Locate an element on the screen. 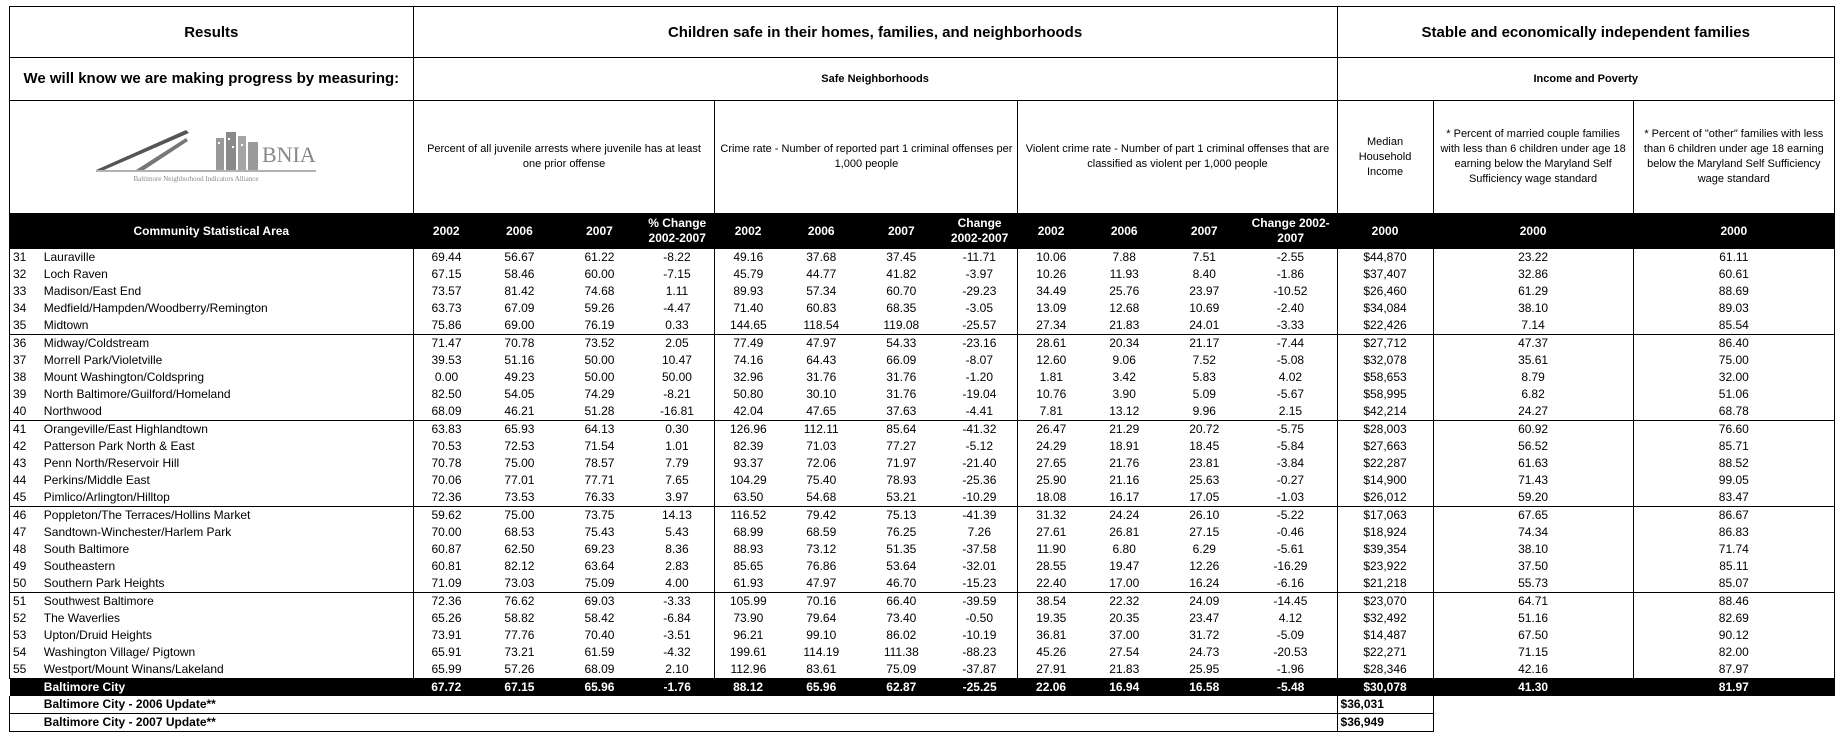 Image resolution: width=1843 pixels, height=732 pixels. cell-violent-2006: 11.93 is located at coordinates (1124, 274).